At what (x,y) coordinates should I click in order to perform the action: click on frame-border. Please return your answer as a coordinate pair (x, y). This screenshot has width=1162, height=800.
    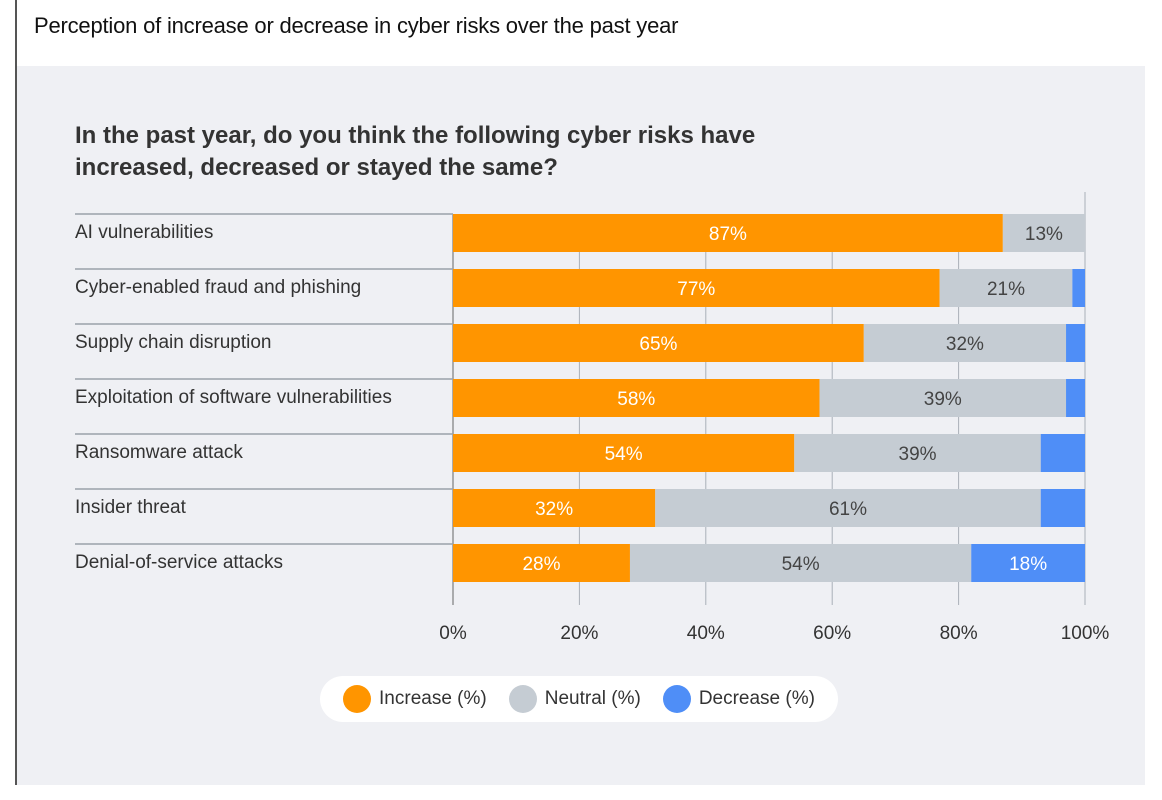
    Looking at the image, I should click on (16, 392).